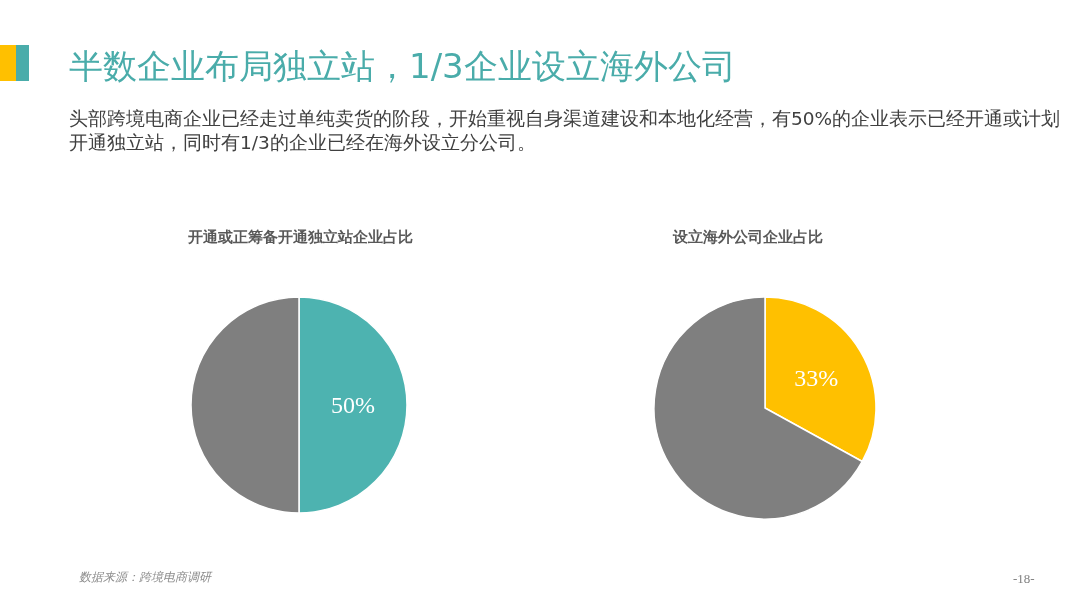 The width and height of the screenshot is (1080, 608). What do you see at coordinates (402, 66) in the screenshot?
I see `text: 半数企业布局独立站，1/3企业设立海外公司` at bounding box center [402, 66].